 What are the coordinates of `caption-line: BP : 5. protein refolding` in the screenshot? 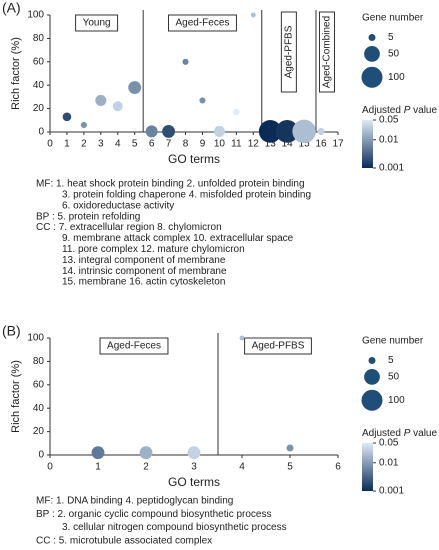 It's located at (88, 216).